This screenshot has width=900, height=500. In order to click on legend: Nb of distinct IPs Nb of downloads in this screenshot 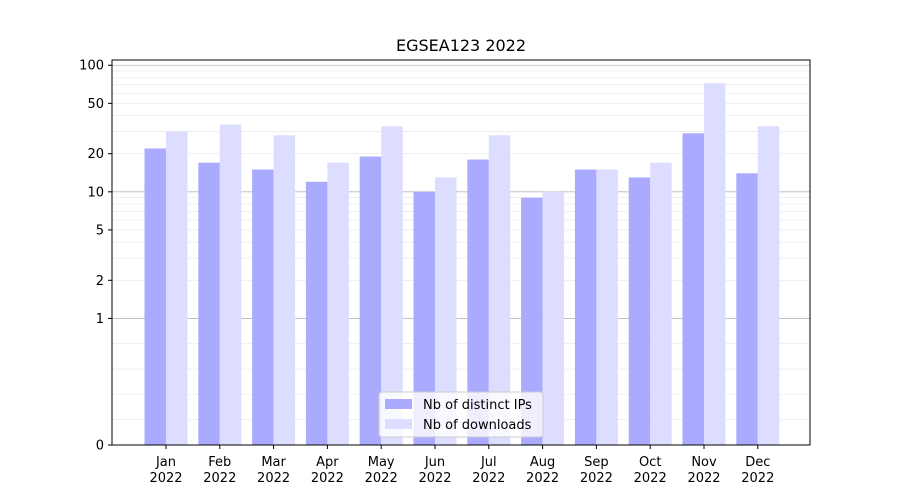, I will do `click(461, 414)`.